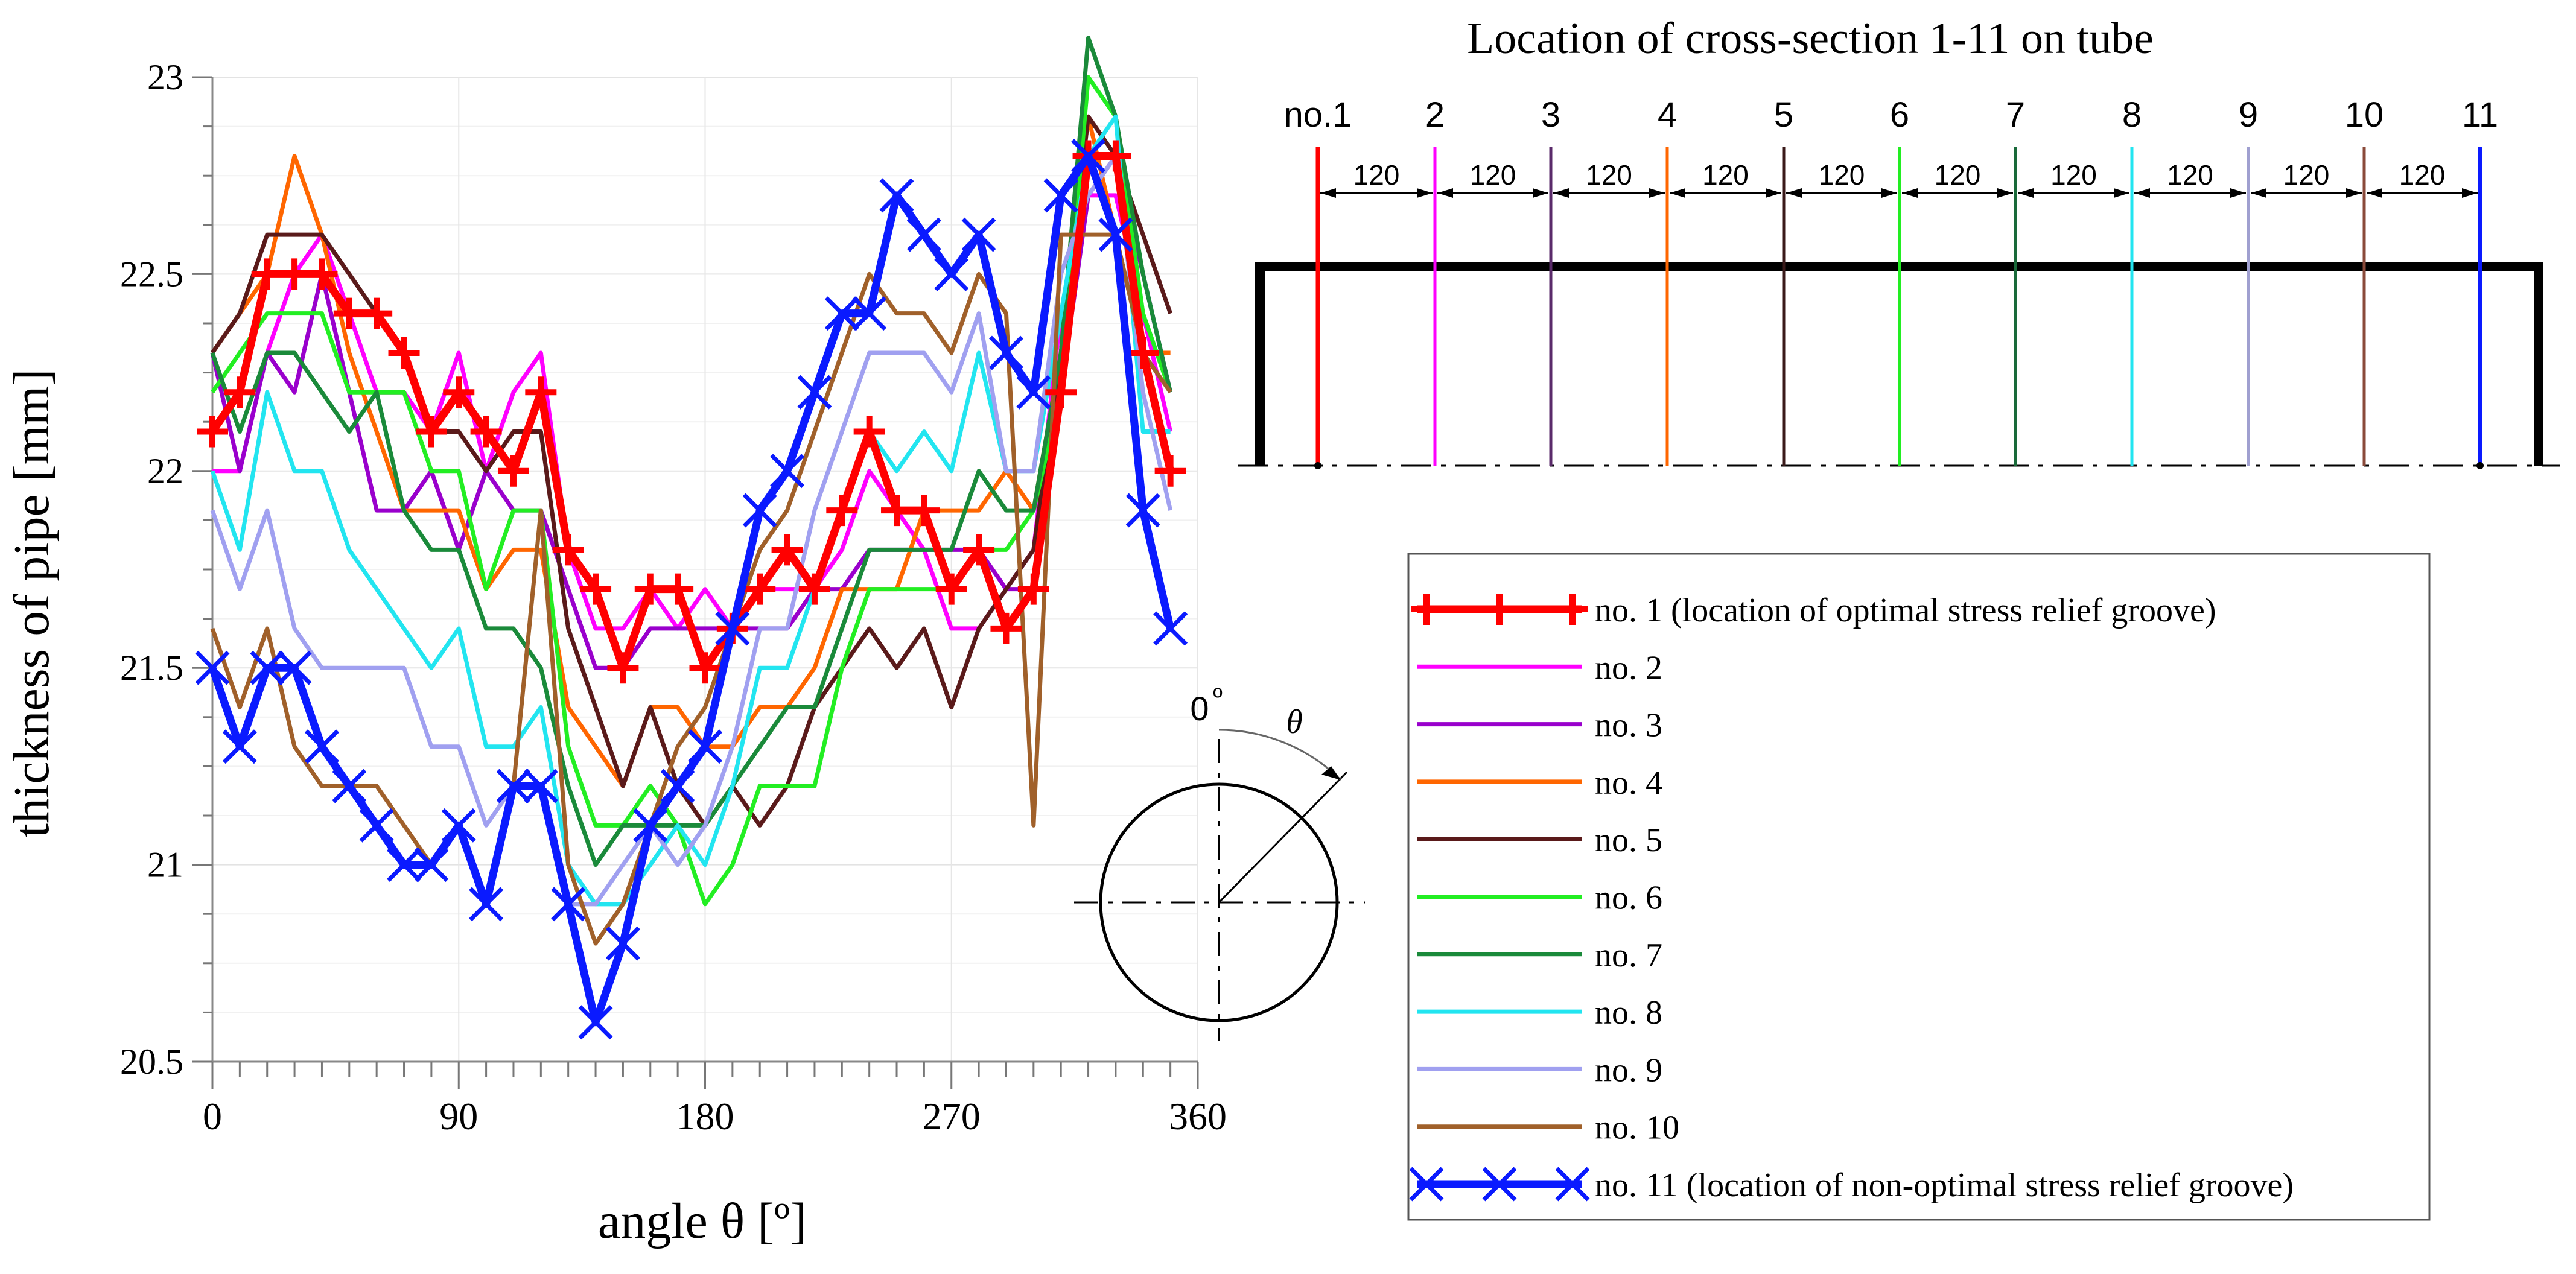 This screenshot has width=2576, height=1274. I want to click on x-axis-label: angle θ [º], so click(702, 1221).